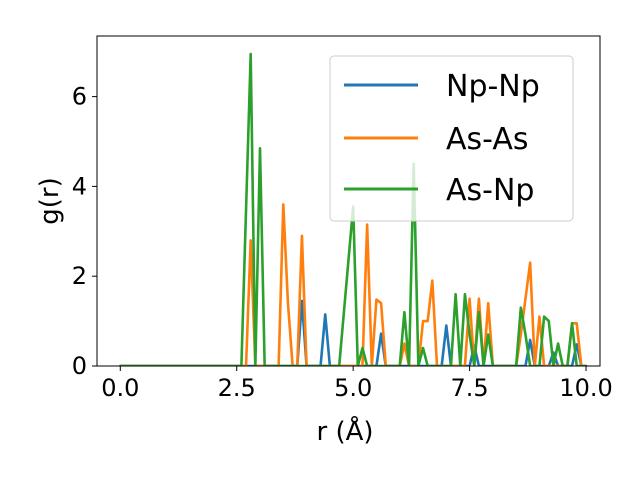  What do you see at coordinates (585, 388) in the screenshot?
I see `x-tick-label: 10.0` at bounding box center [585, 388].